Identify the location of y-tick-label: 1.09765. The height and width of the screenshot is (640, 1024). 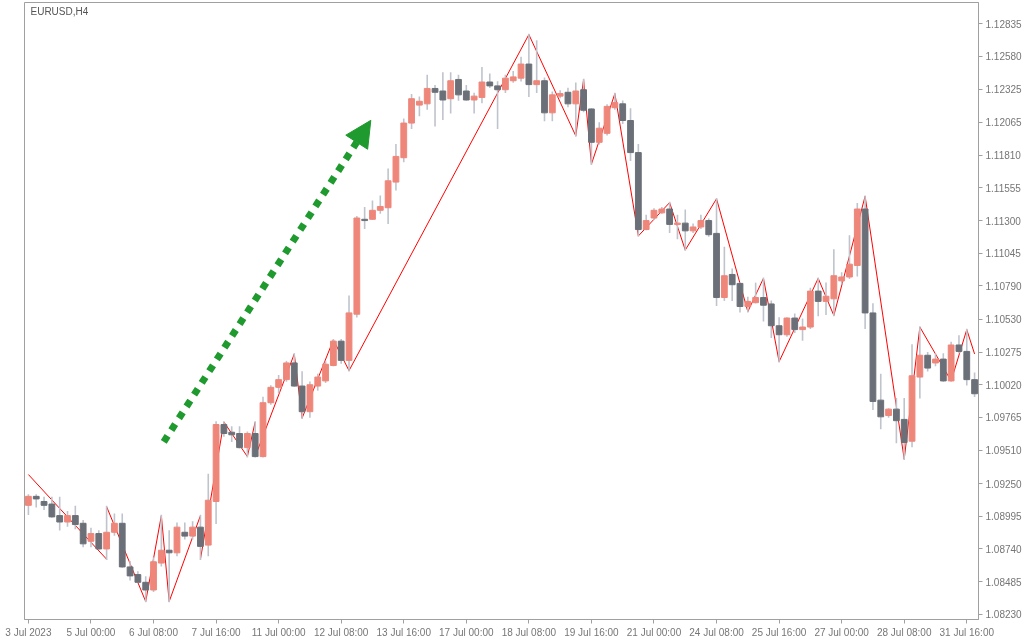
(1004, 418).